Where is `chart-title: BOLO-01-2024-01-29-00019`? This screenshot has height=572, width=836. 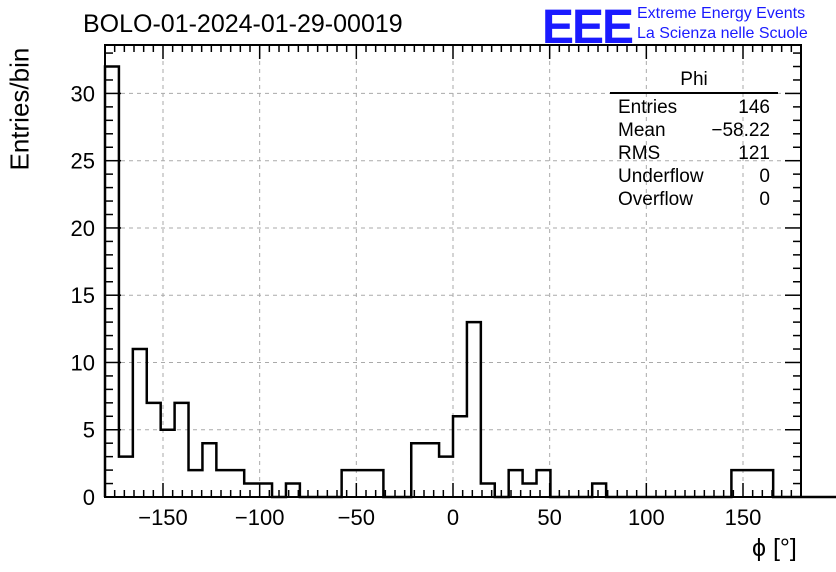 chart-title: BOLO-01-2024-01-29-00019 is located at coordinates (243, 24).